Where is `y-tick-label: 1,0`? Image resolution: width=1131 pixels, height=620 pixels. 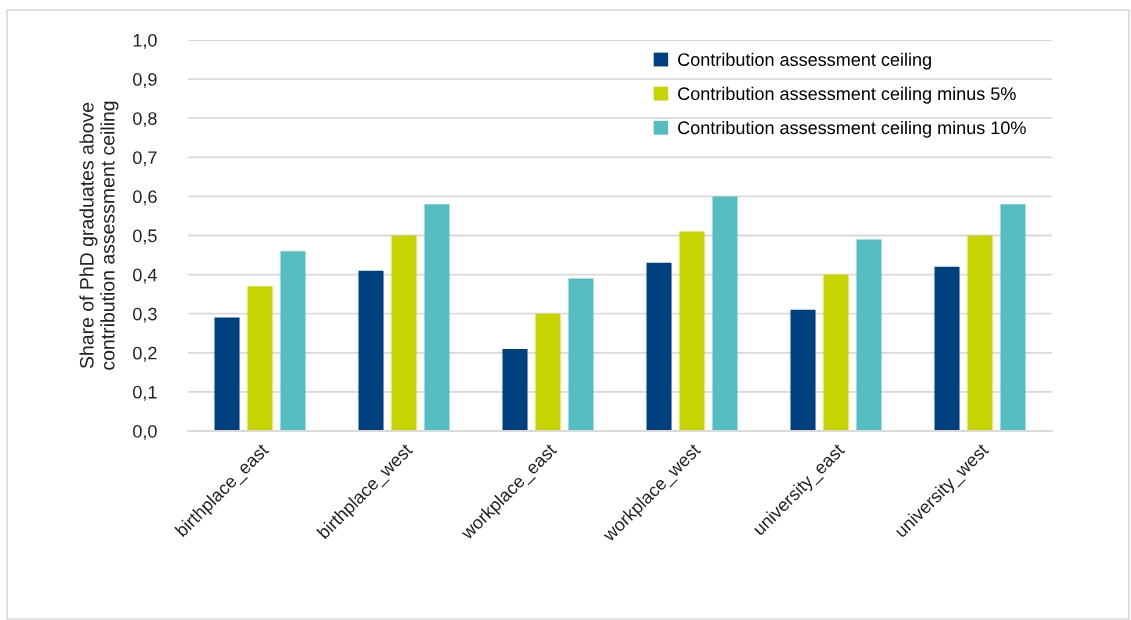
y-tick-label: 1,0 is located at coordinates (145, 41).